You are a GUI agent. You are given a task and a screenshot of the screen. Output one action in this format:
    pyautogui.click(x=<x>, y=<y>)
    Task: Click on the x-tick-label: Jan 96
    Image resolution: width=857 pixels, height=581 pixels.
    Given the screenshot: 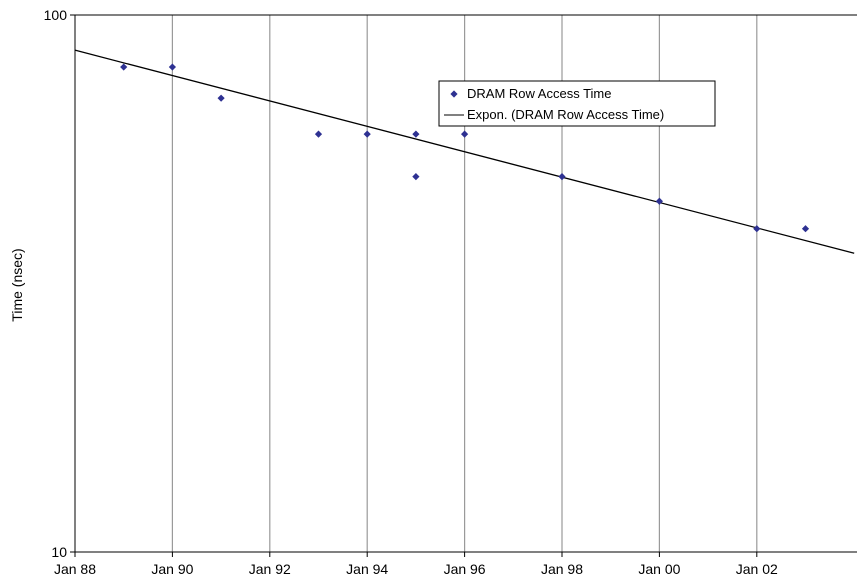 What is the action you would take?
    pyautogui.click(x=465, y=569)
    